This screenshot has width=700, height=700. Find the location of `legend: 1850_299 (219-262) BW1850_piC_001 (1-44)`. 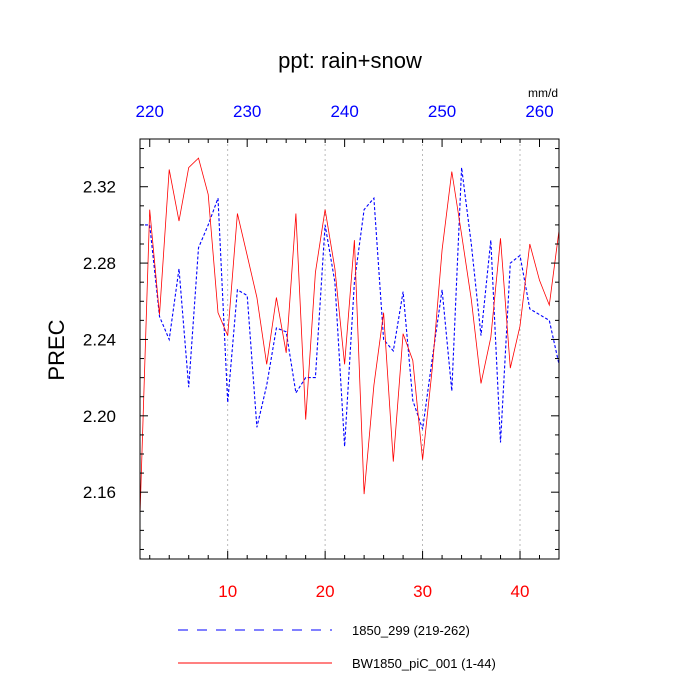

legend: 1850_299 (219-262) BW1850_piC_001 (1-44) is located at coordinates (337, 647).